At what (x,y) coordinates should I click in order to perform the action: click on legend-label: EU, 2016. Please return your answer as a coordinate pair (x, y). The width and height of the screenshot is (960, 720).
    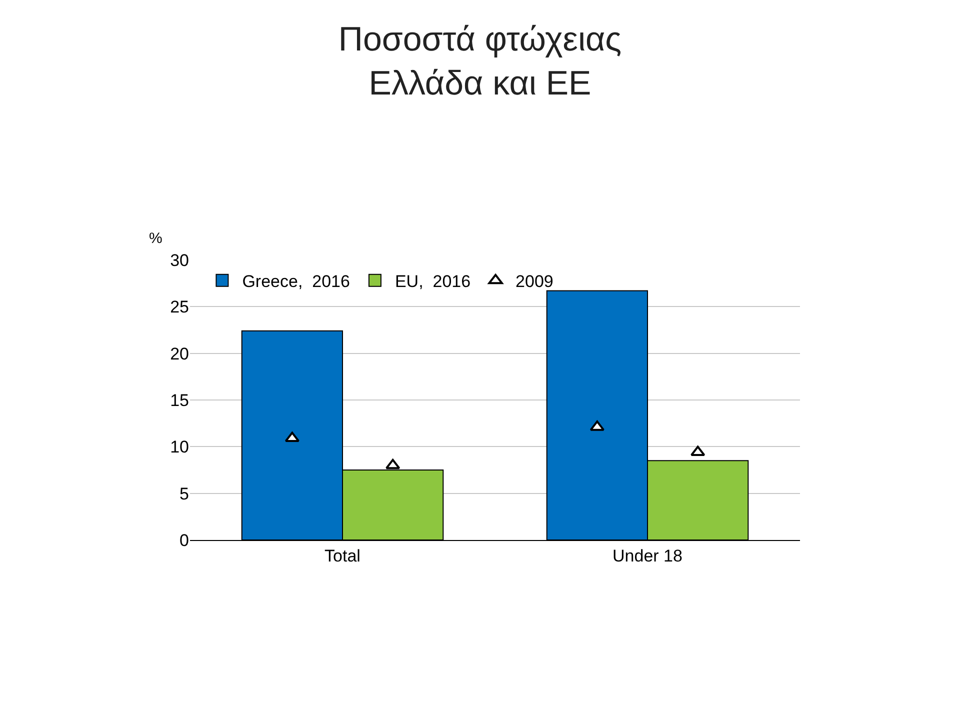
    Looking at the image, I should click on (432, 281).